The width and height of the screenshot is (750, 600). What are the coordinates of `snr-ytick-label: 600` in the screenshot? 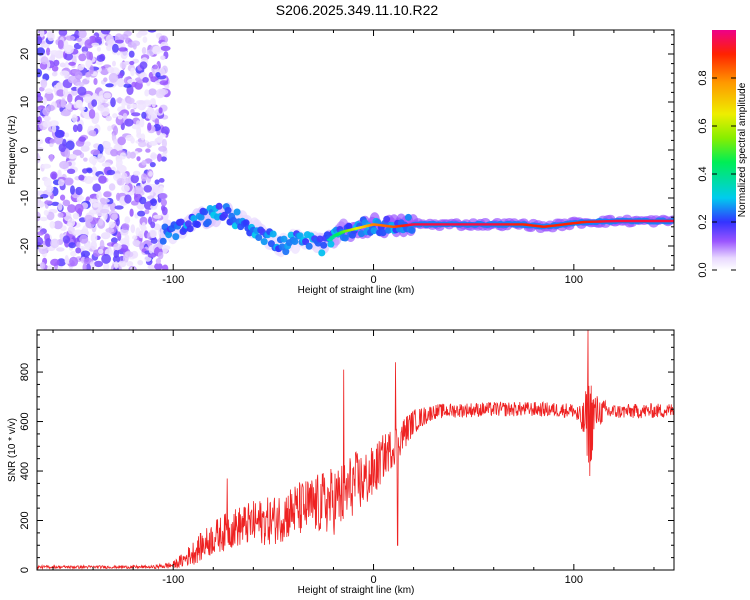 It's located at (25, 421).